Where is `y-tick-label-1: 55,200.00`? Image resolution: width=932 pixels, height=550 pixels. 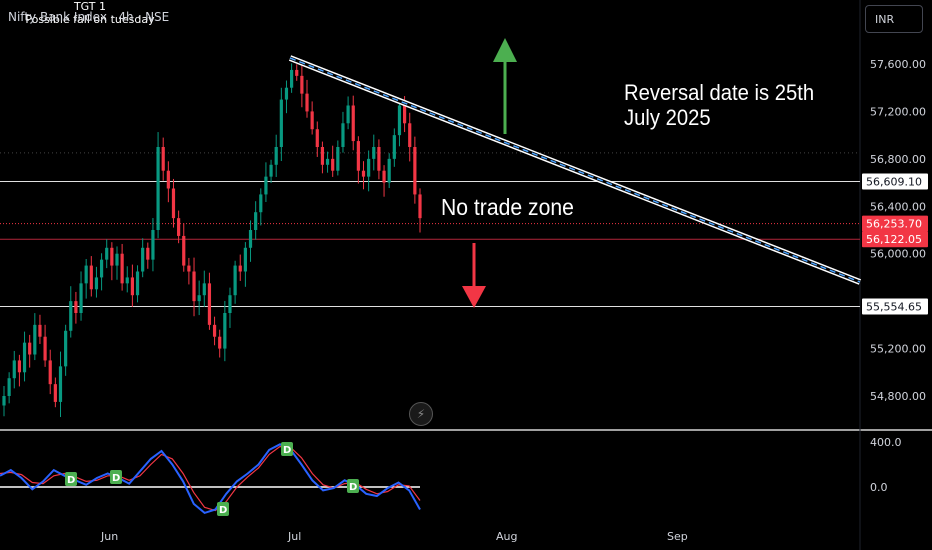
y-tick-label-1: 55,200.00 is located at coordinates (898, 349).